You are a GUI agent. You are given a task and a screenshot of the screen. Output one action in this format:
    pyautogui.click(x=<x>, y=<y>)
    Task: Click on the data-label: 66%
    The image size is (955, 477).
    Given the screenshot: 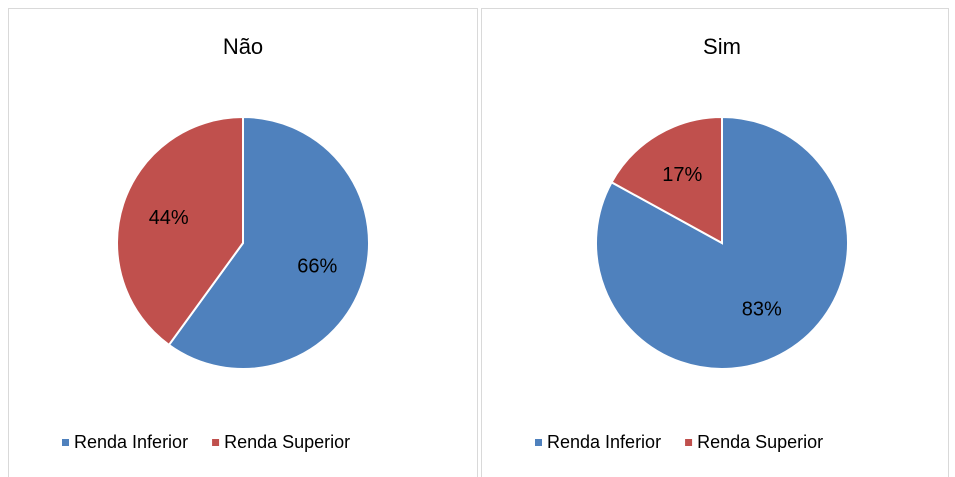 What is the action you would take?
    pyautogui.click(x=317, y=266)
    